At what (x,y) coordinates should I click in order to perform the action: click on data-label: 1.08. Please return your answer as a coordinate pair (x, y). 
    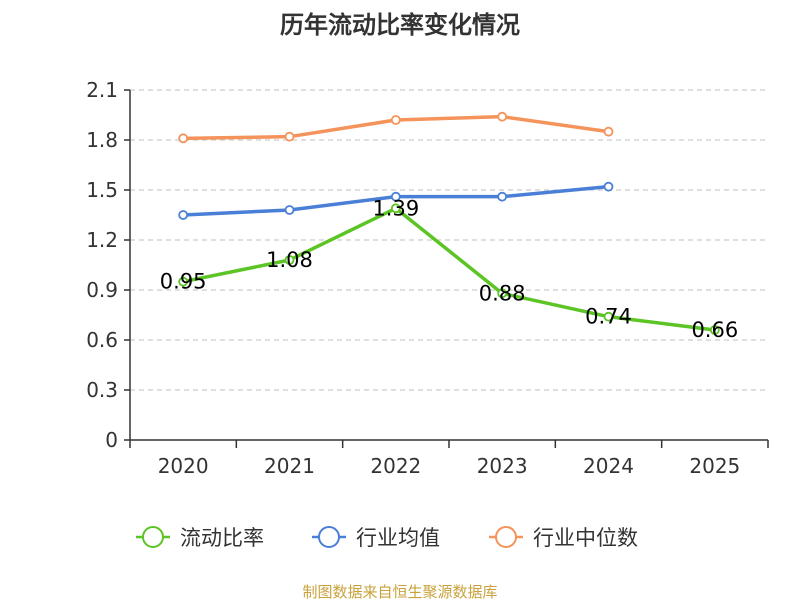
    Looking at the image, I should click on (289, 260).